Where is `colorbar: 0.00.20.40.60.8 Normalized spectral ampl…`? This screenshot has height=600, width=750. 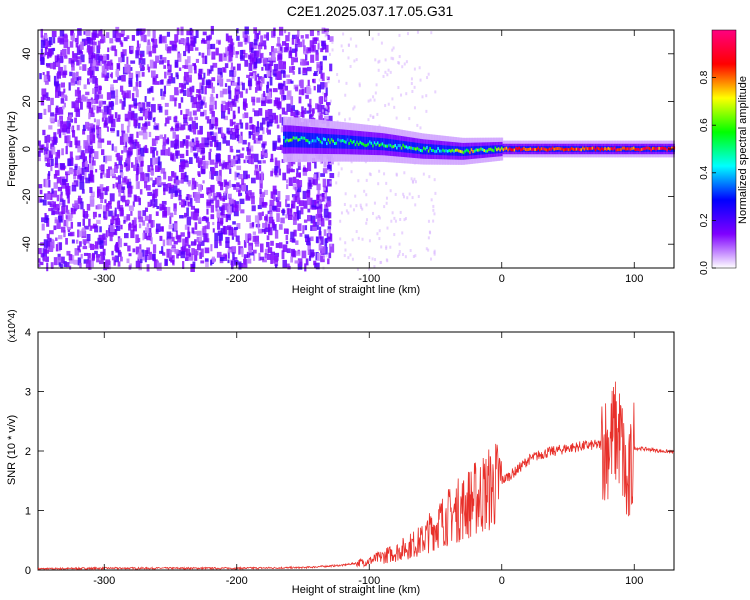 colorbar: 0.00.20.40.60.8 Normalized spectral ampl… is located at coordinates (724, 152).